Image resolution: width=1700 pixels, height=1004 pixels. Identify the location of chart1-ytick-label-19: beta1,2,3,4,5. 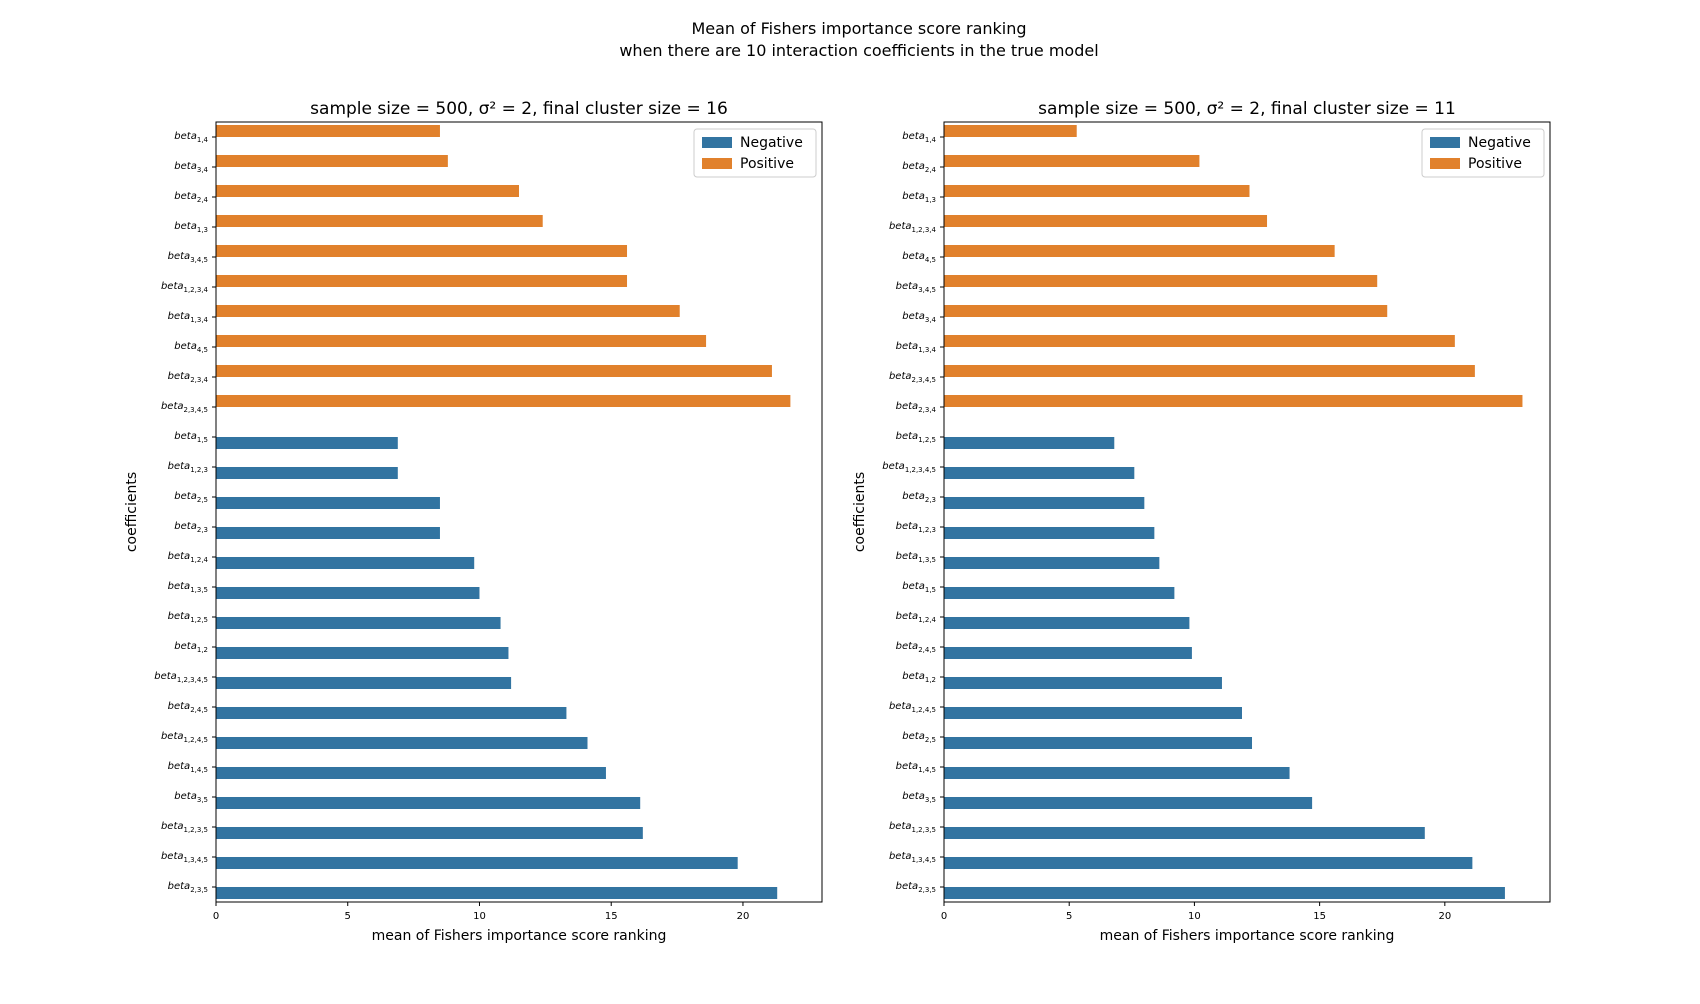
(181, 677).